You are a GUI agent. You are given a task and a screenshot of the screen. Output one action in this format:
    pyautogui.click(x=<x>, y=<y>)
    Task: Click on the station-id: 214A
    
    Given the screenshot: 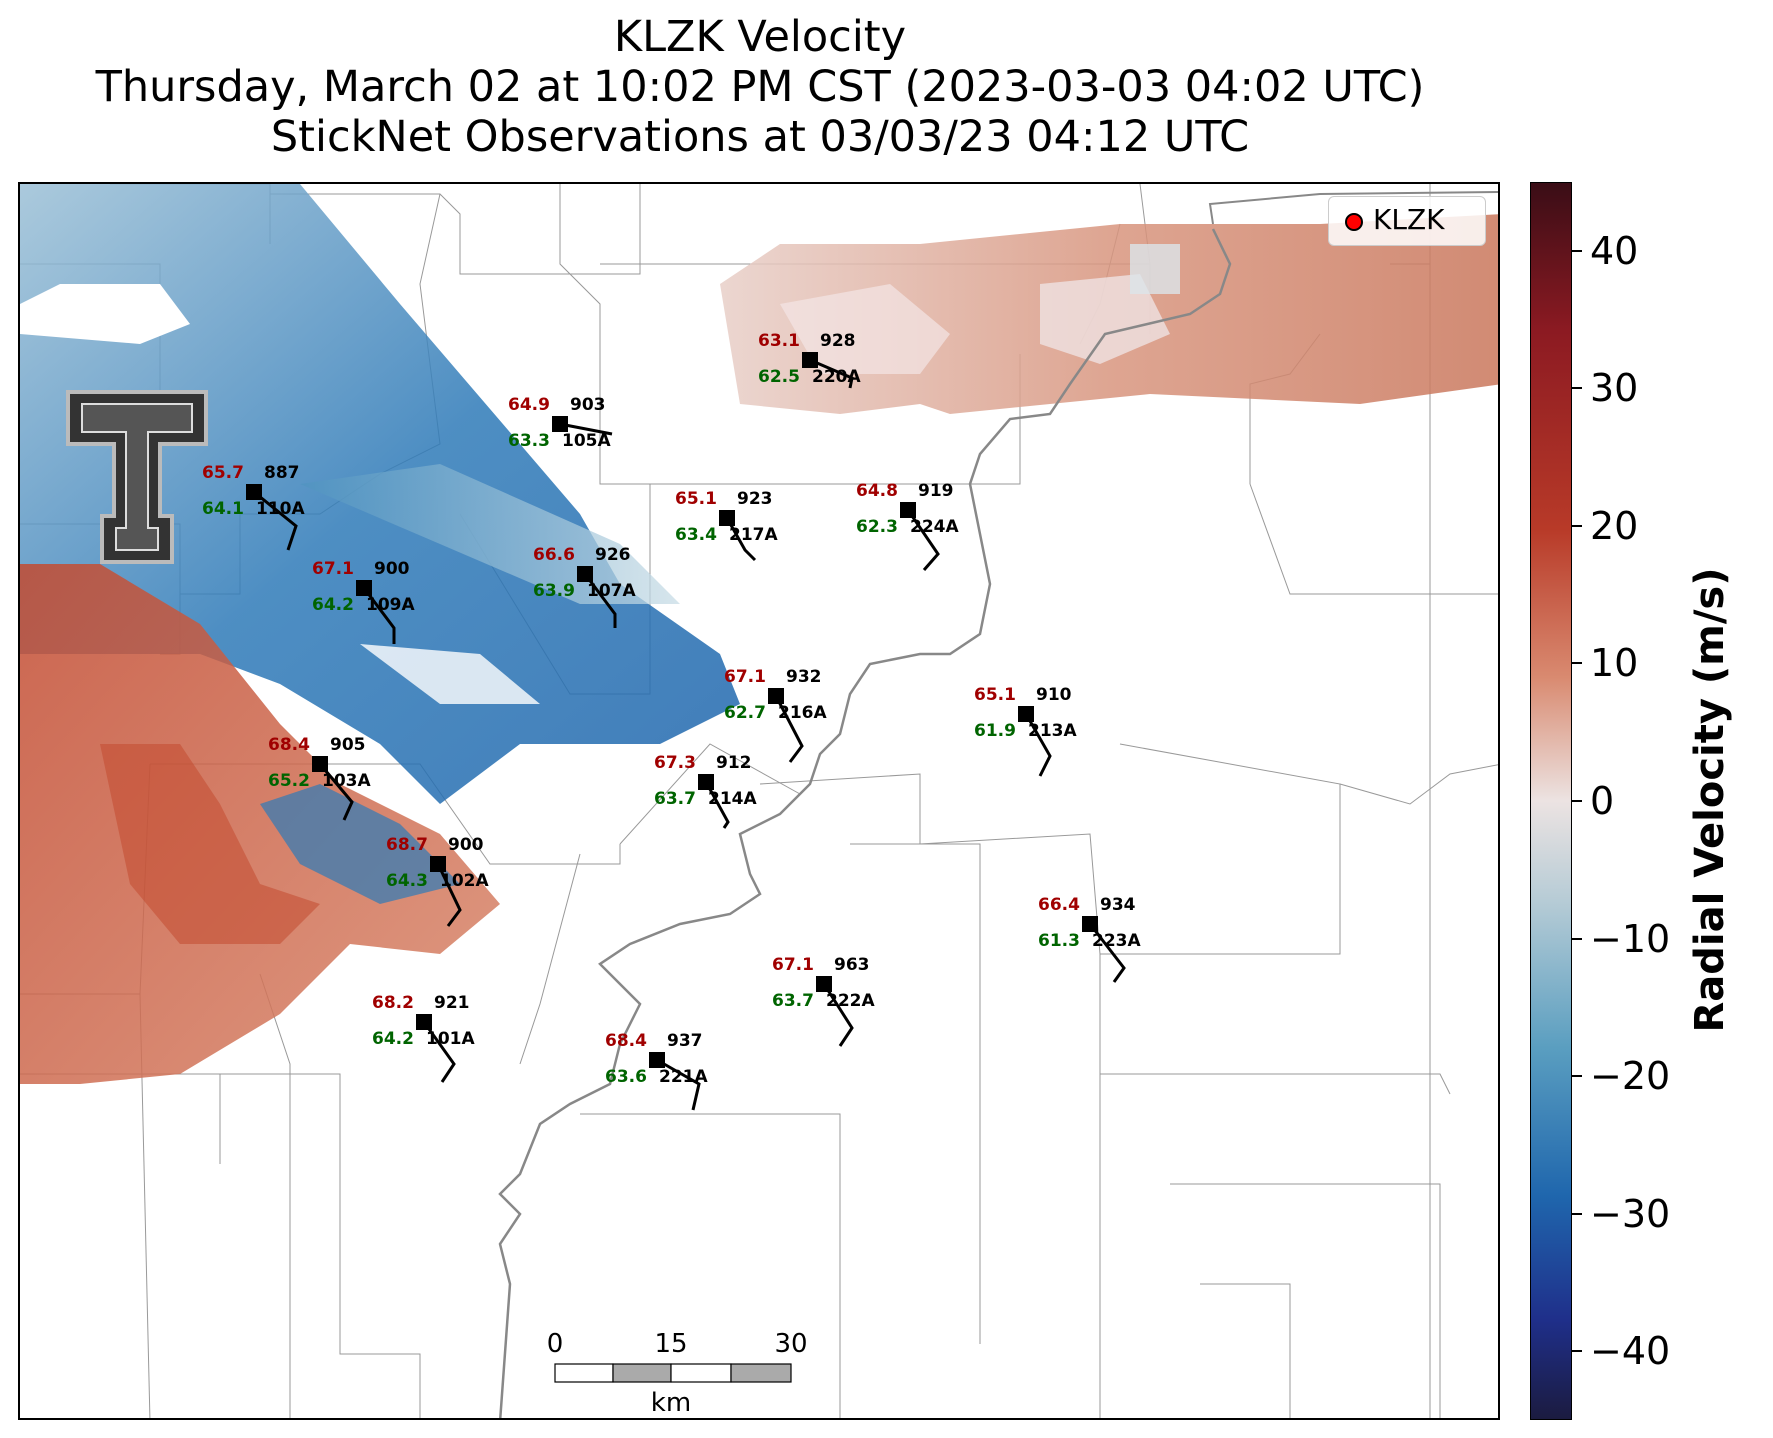 What is the action you would take?
    pyautogui.click(x=732, y=799)
    